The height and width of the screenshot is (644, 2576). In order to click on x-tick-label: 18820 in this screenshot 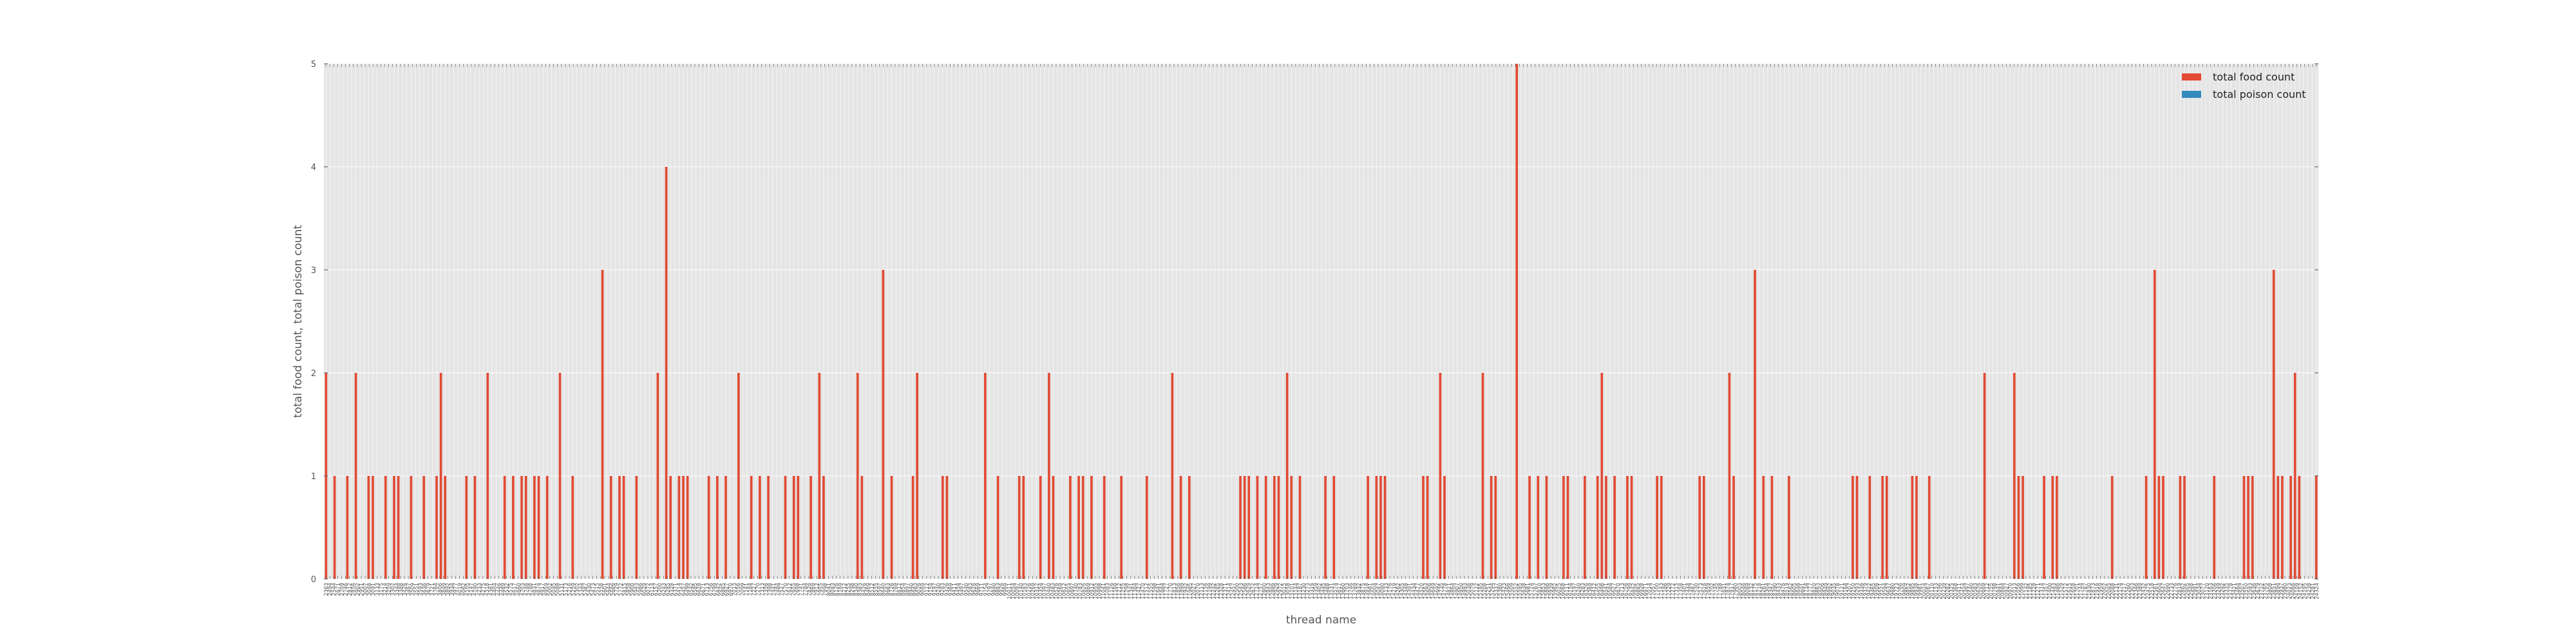, I will do `click(1814, 591)`.